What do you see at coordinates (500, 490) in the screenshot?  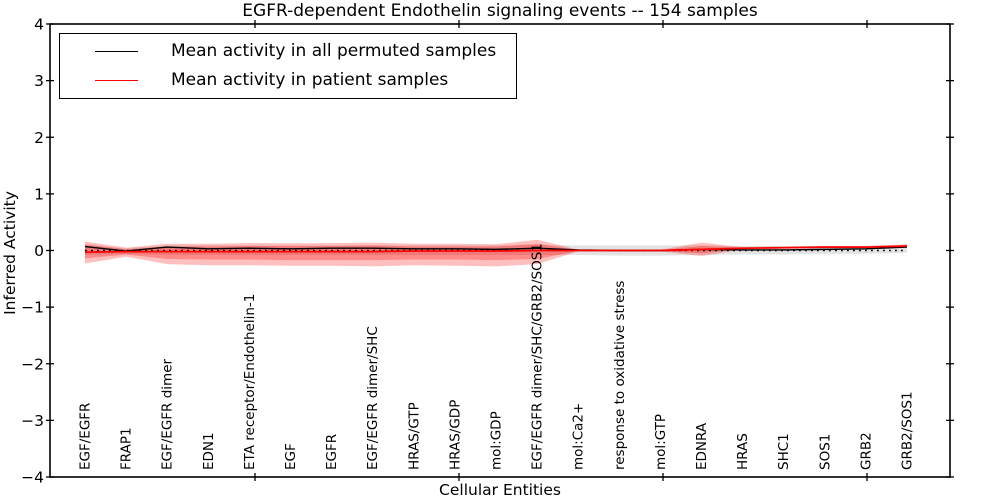 I see `x-axis-label: Cellular Entities` at bounding box center [500, 490].